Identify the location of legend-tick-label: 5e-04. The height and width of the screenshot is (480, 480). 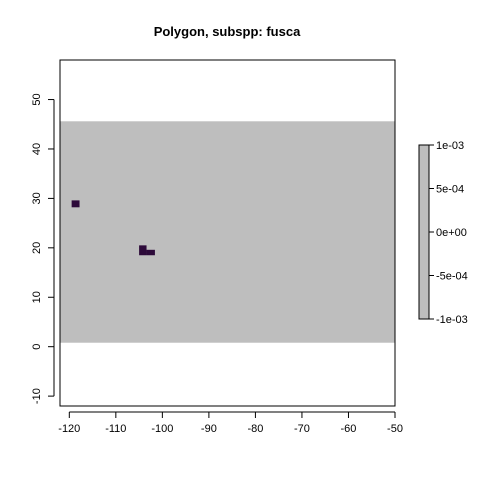
(450, 190).